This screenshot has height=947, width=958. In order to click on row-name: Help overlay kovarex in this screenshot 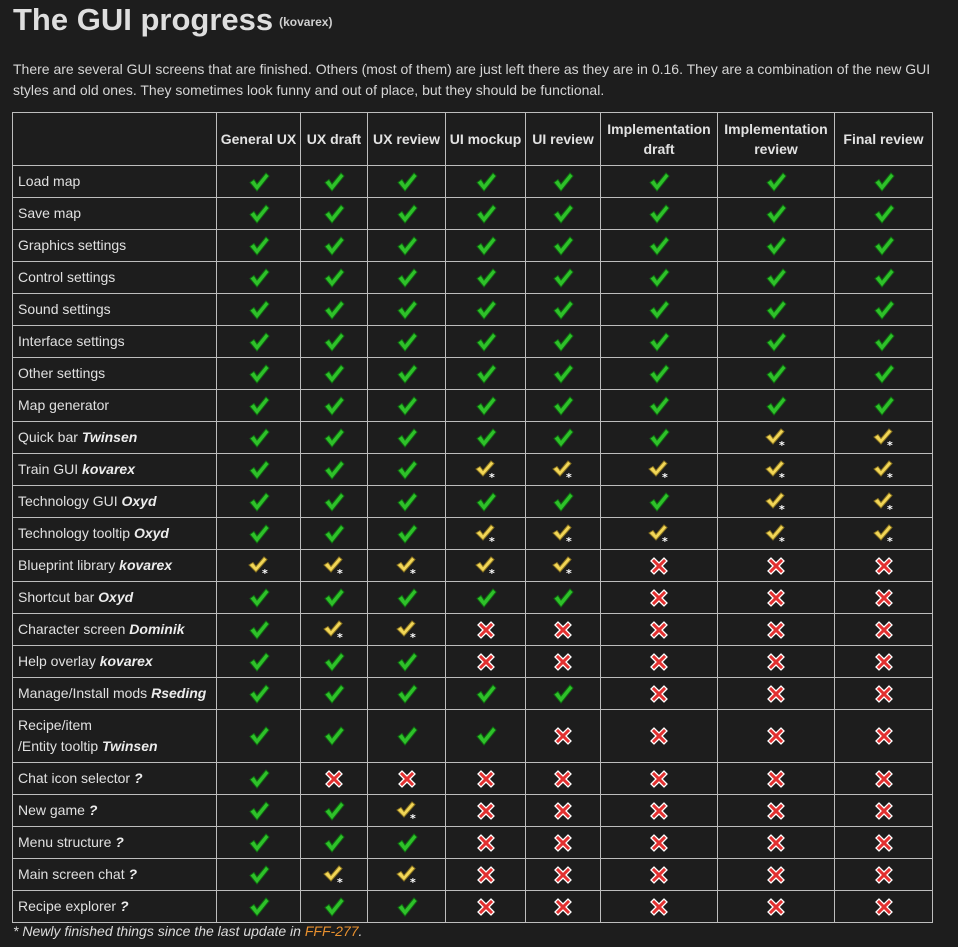, I will do `click(114, 661)`.